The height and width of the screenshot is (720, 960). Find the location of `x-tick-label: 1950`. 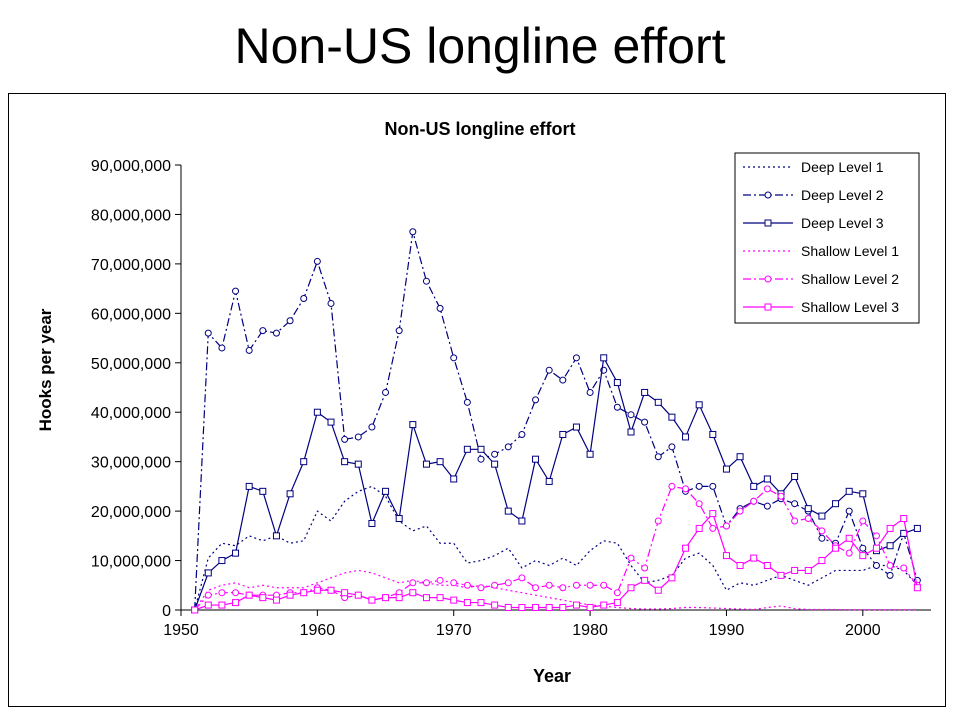

x-tick-label: 1950 is located at coordinates (181, 630).